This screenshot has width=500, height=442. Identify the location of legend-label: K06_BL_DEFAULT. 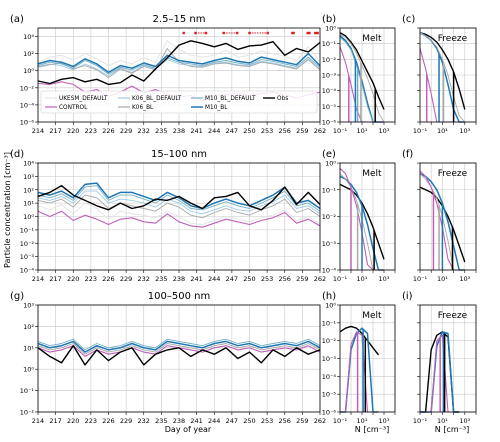
(157, 99).